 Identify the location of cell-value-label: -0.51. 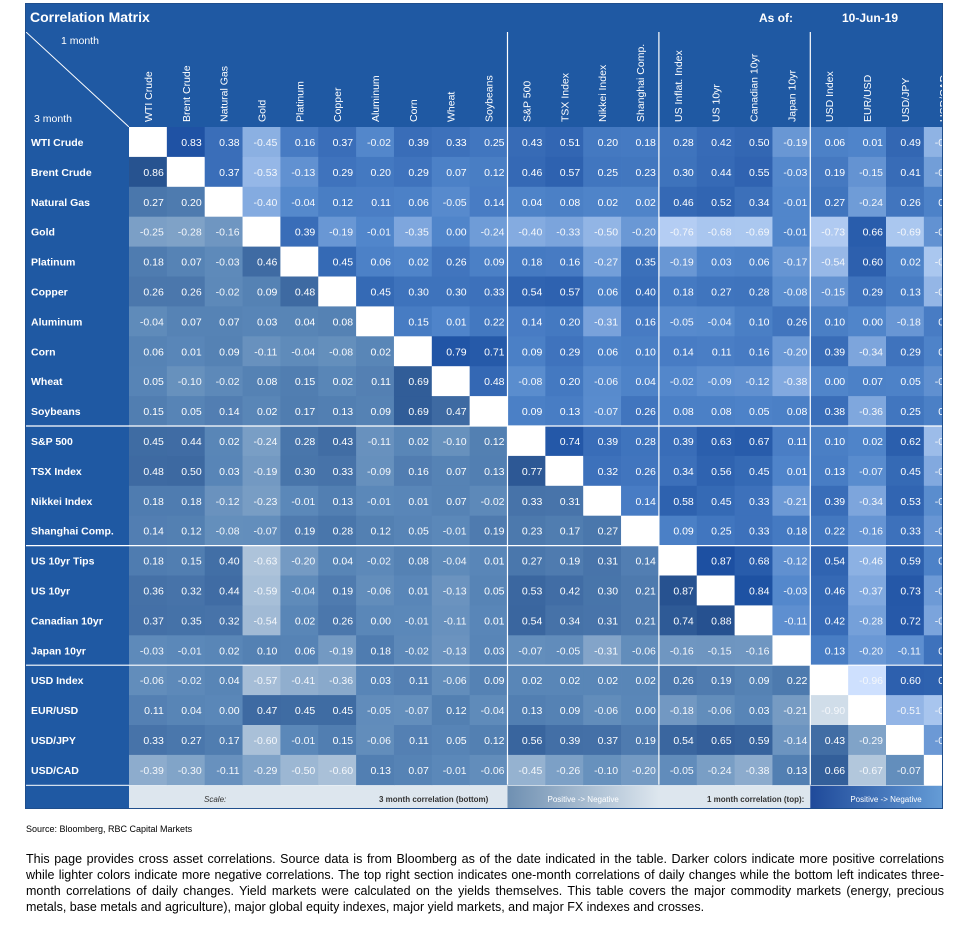
(909, 711).